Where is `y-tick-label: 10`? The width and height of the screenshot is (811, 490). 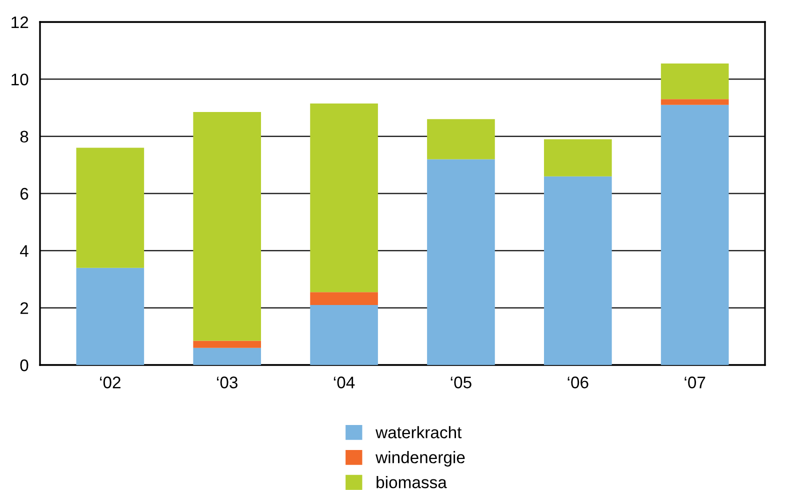
y-tick-label: 10 is located at coordinates (20, 80).